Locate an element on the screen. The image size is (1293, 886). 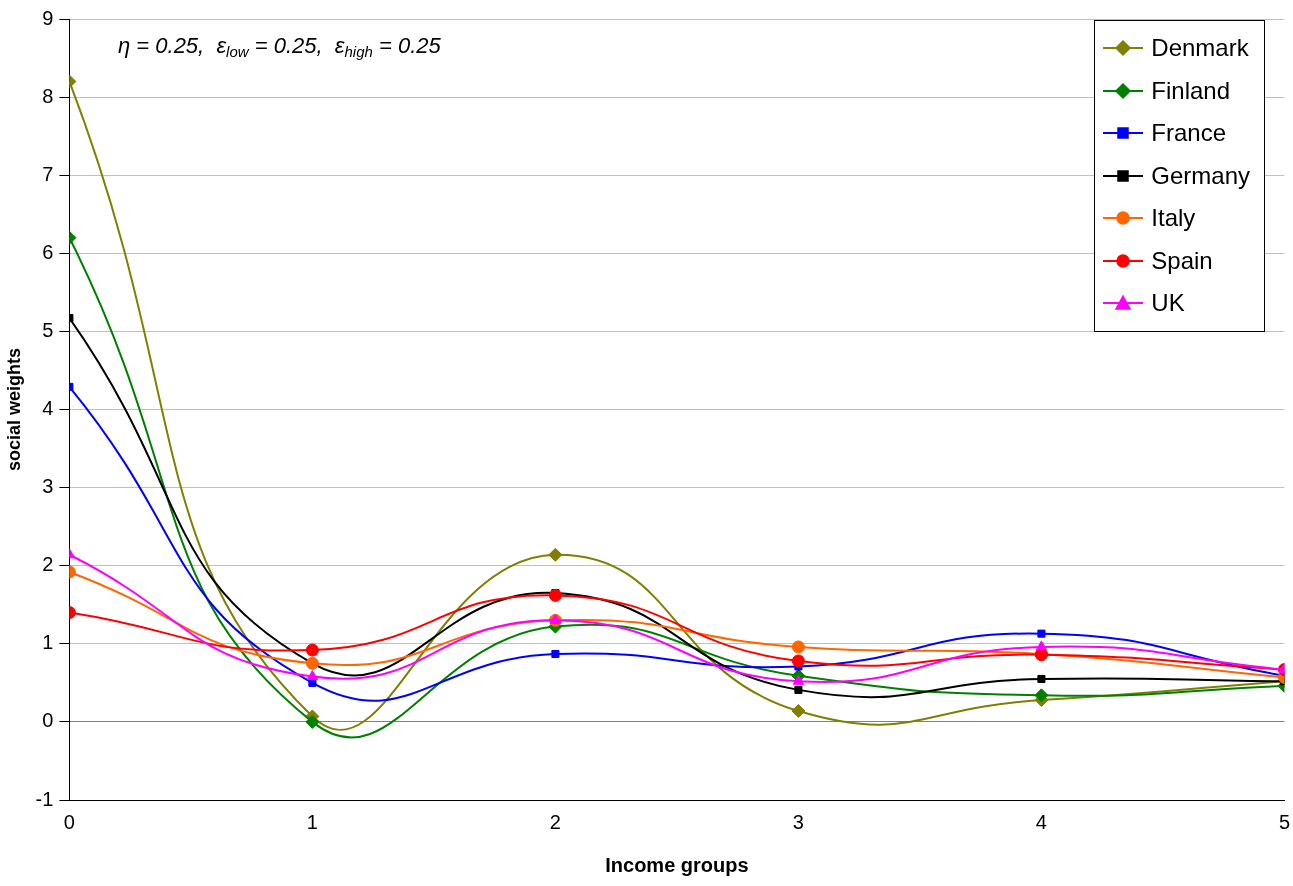
x-axis-title: Income groups is located at coordinates (677, 864).